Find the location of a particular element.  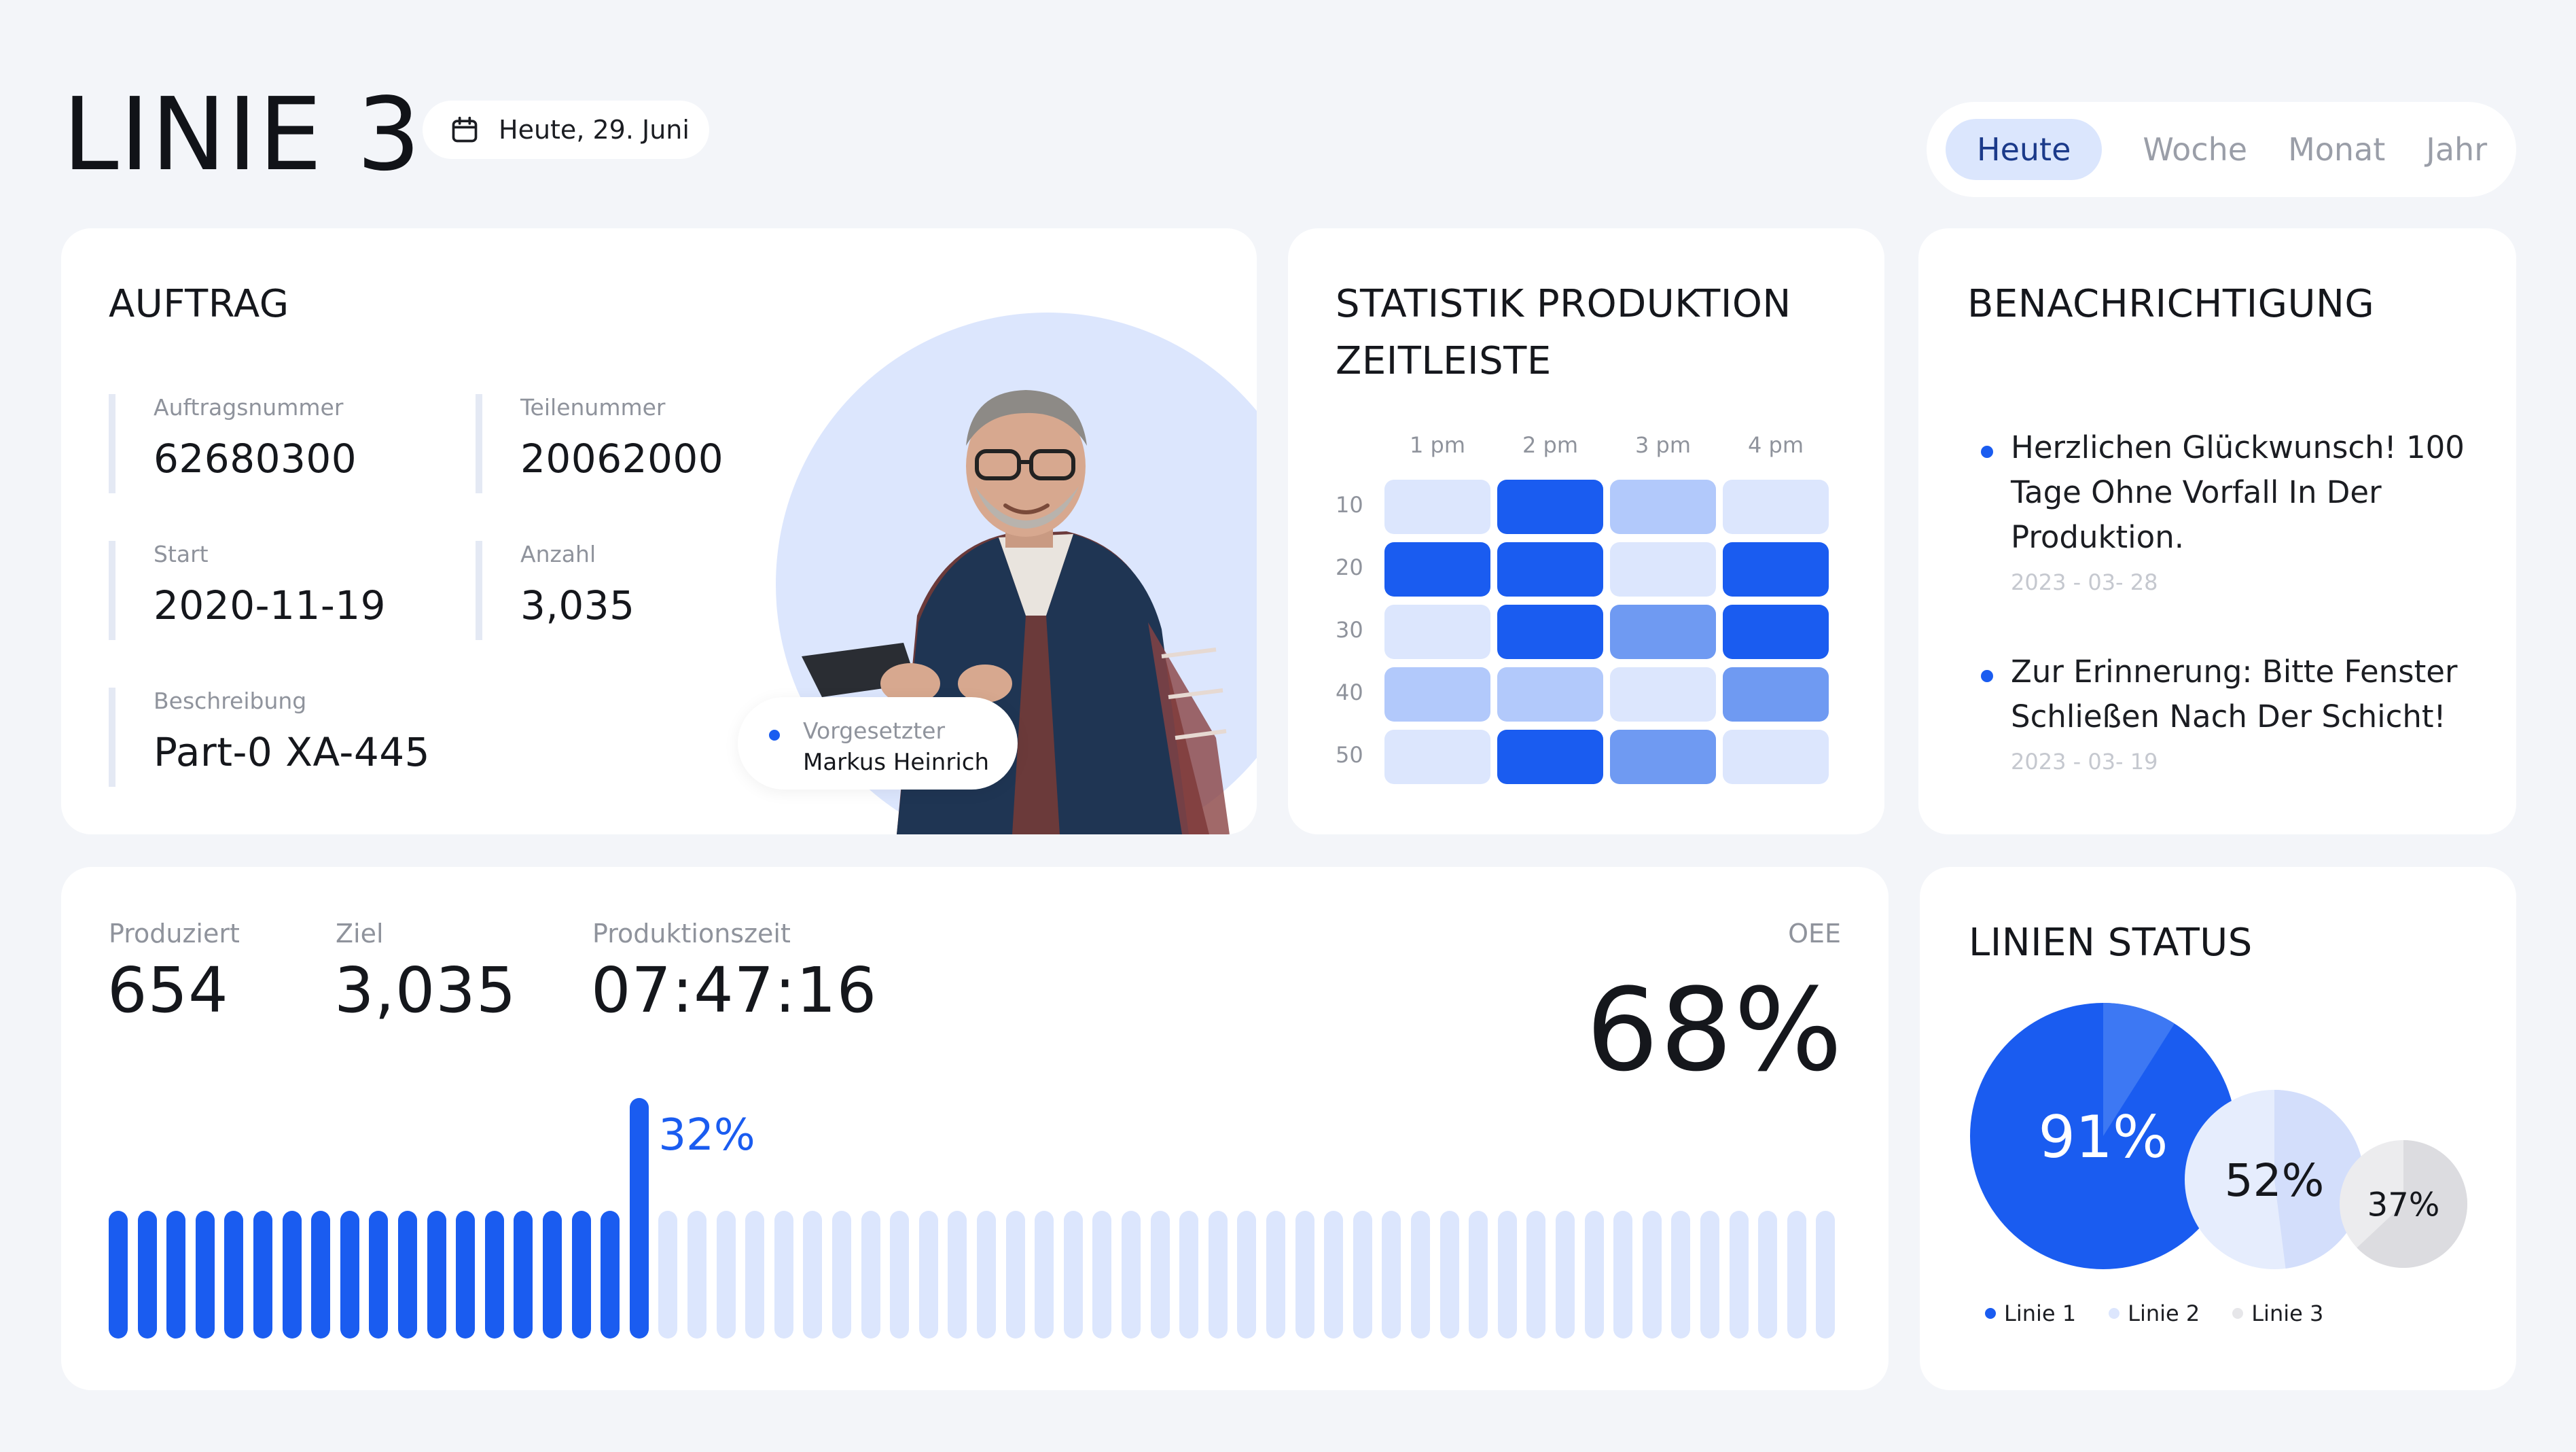

field-label: Beschreibung is located at coordinates (231, 701).